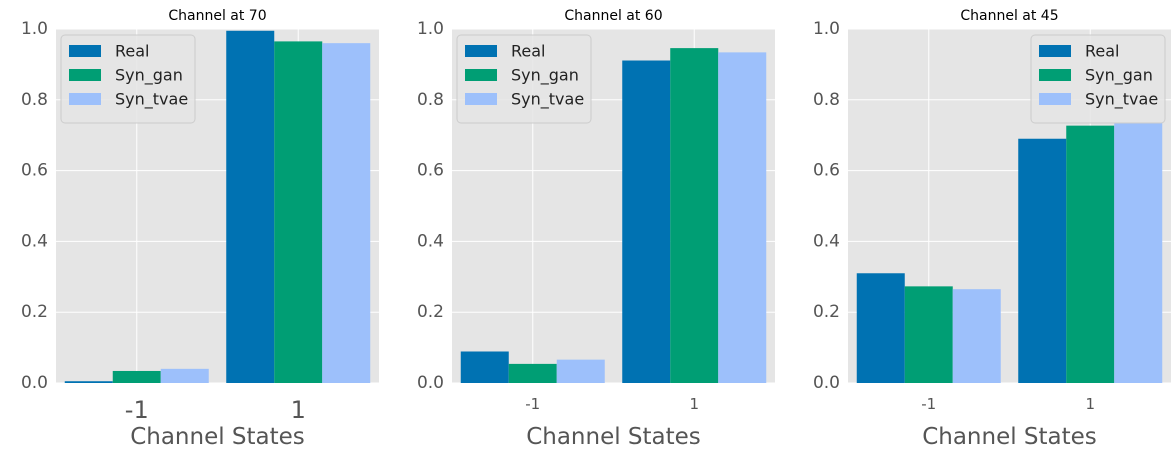 This screenshot has height=452, width=1171. Describe the element at coordinates (613, 16) in the screenshot. I see `chart-title: Channel at 60` at that location.